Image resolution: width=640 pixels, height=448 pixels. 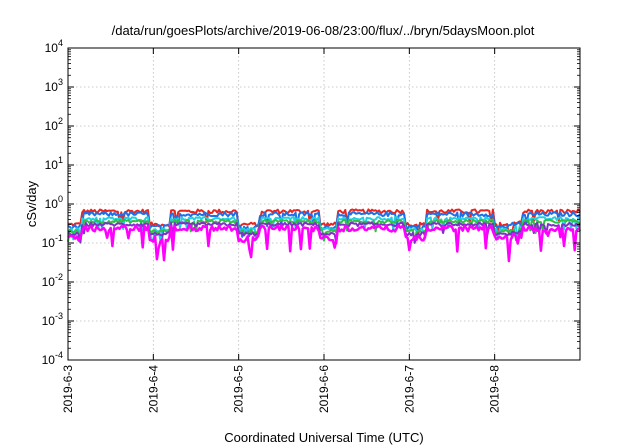 I want to click on x-tick-label: 2019-6-7, so click(x=409, y=389).